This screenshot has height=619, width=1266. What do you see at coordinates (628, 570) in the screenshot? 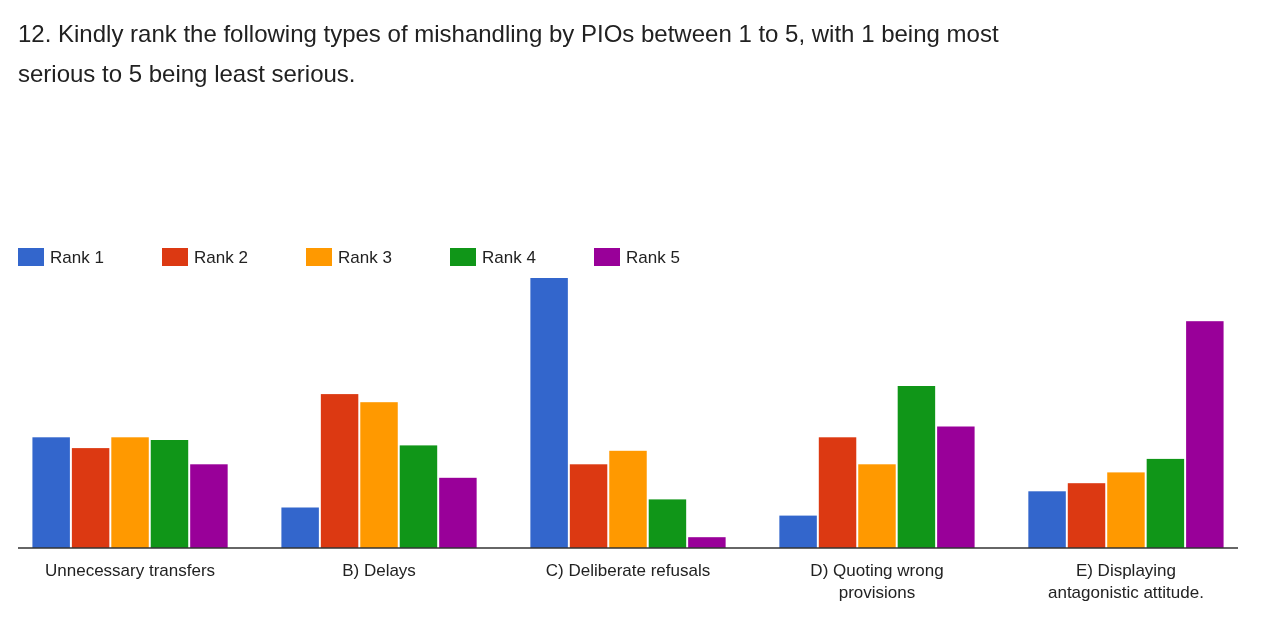
I see `x-tick-label: C) Deliberate refusals` at bounding box center [628, 570].